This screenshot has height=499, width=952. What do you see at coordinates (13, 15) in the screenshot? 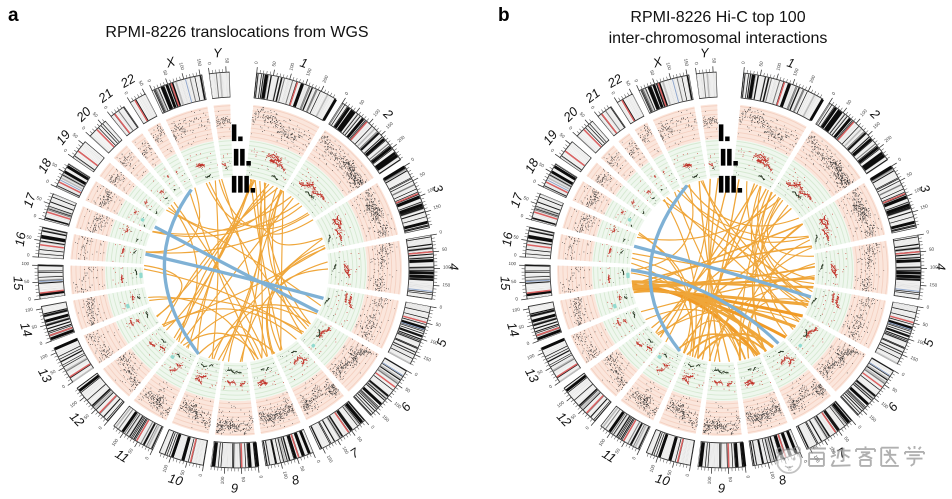
I see `svg-text: a` at bounding box center [13, 15].